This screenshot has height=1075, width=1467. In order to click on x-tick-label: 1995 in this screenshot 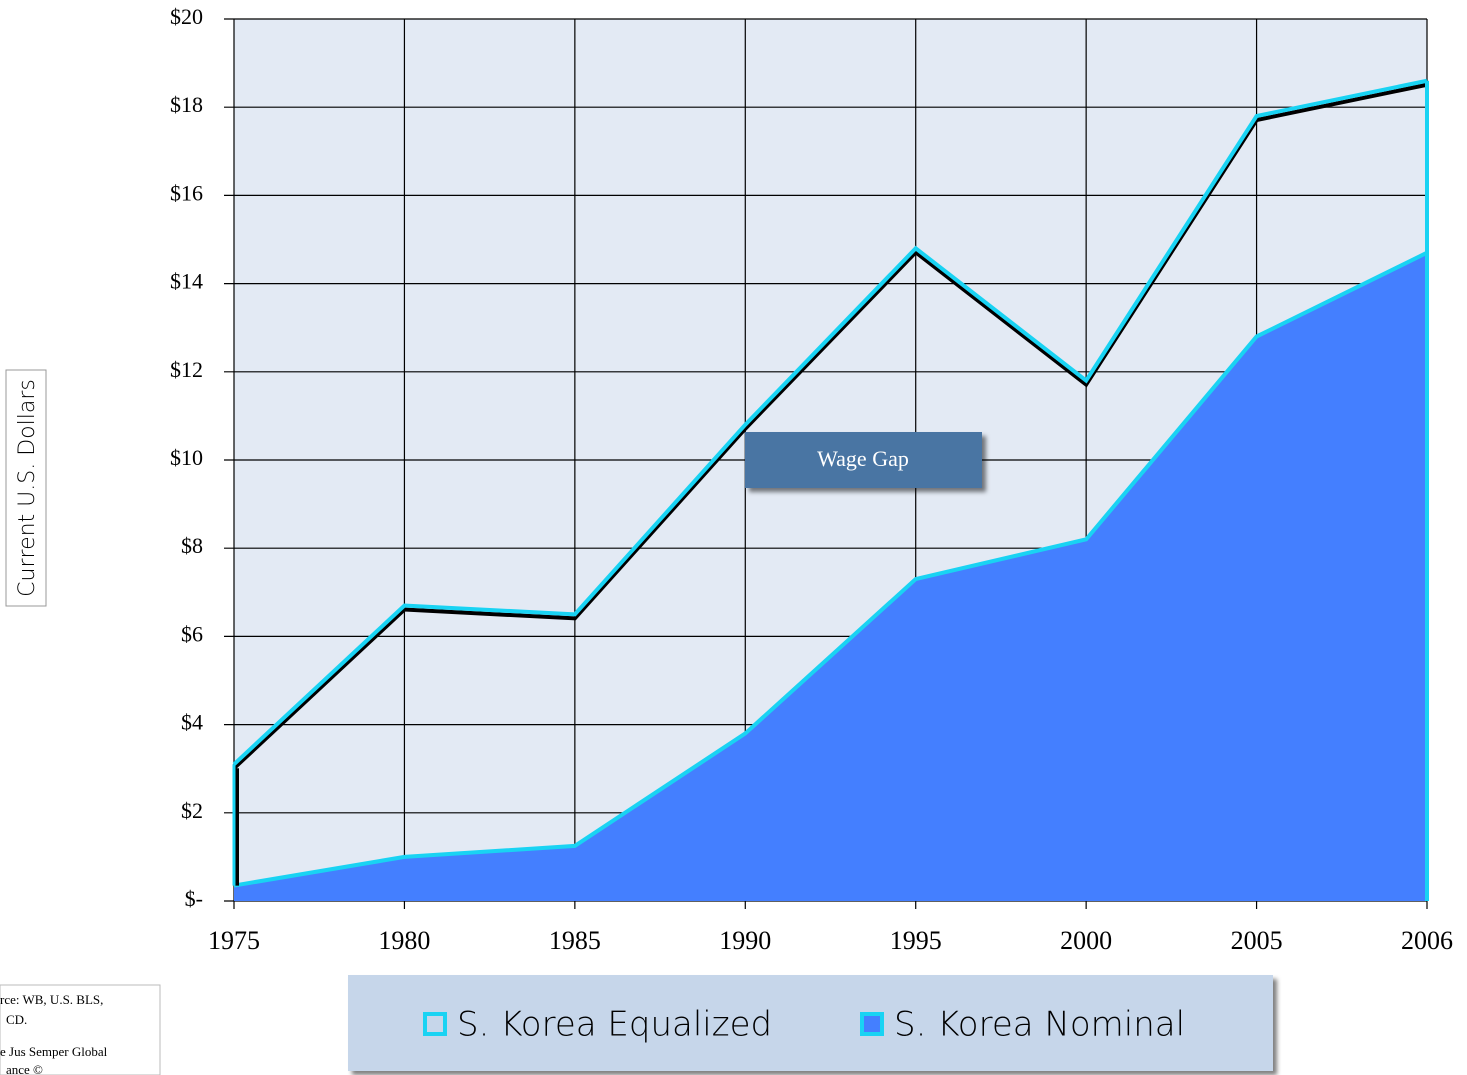, I will do `click(916, 940)`.